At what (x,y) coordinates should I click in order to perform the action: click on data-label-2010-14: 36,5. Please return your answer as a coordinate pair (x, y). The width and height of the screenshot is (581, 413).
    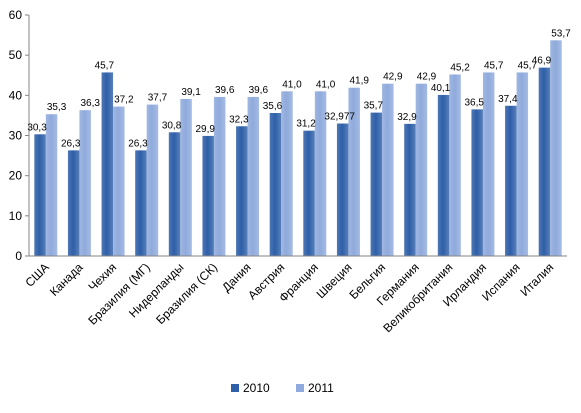
    Looking at the image, I should click on (474, 102).